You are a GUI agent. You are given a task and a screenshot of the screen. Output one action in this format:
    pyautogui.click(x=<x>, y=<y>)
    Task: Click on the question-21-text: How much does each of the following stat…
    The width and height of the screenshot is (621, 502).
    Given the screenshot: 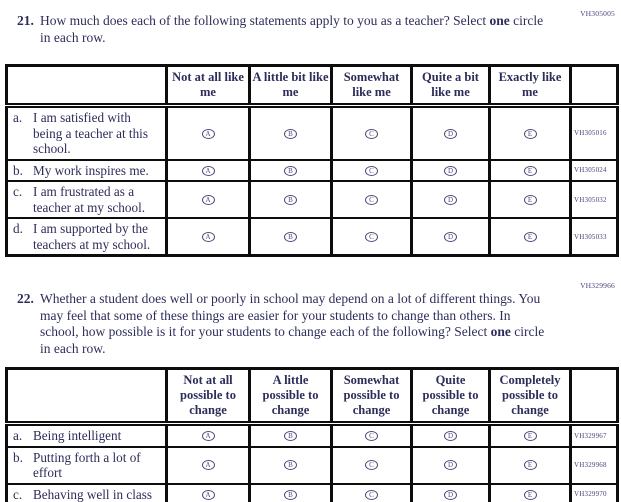 What is the action you would take?
    pyautogui.click(x=294, y=29)
    